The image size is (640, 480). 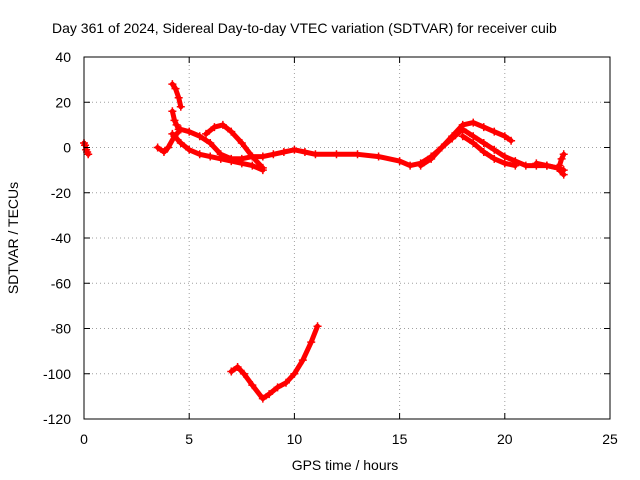 What do you see at coordinates (57, 374) in the screenshot?
I see `y-tick-label: -100` at bounding box center [57, 374].